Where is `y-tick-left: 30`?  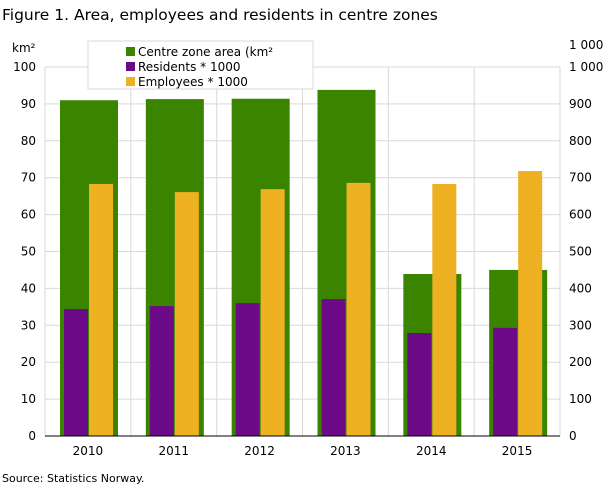
y-tick-left: 30 is located at coordinates (28, 325).